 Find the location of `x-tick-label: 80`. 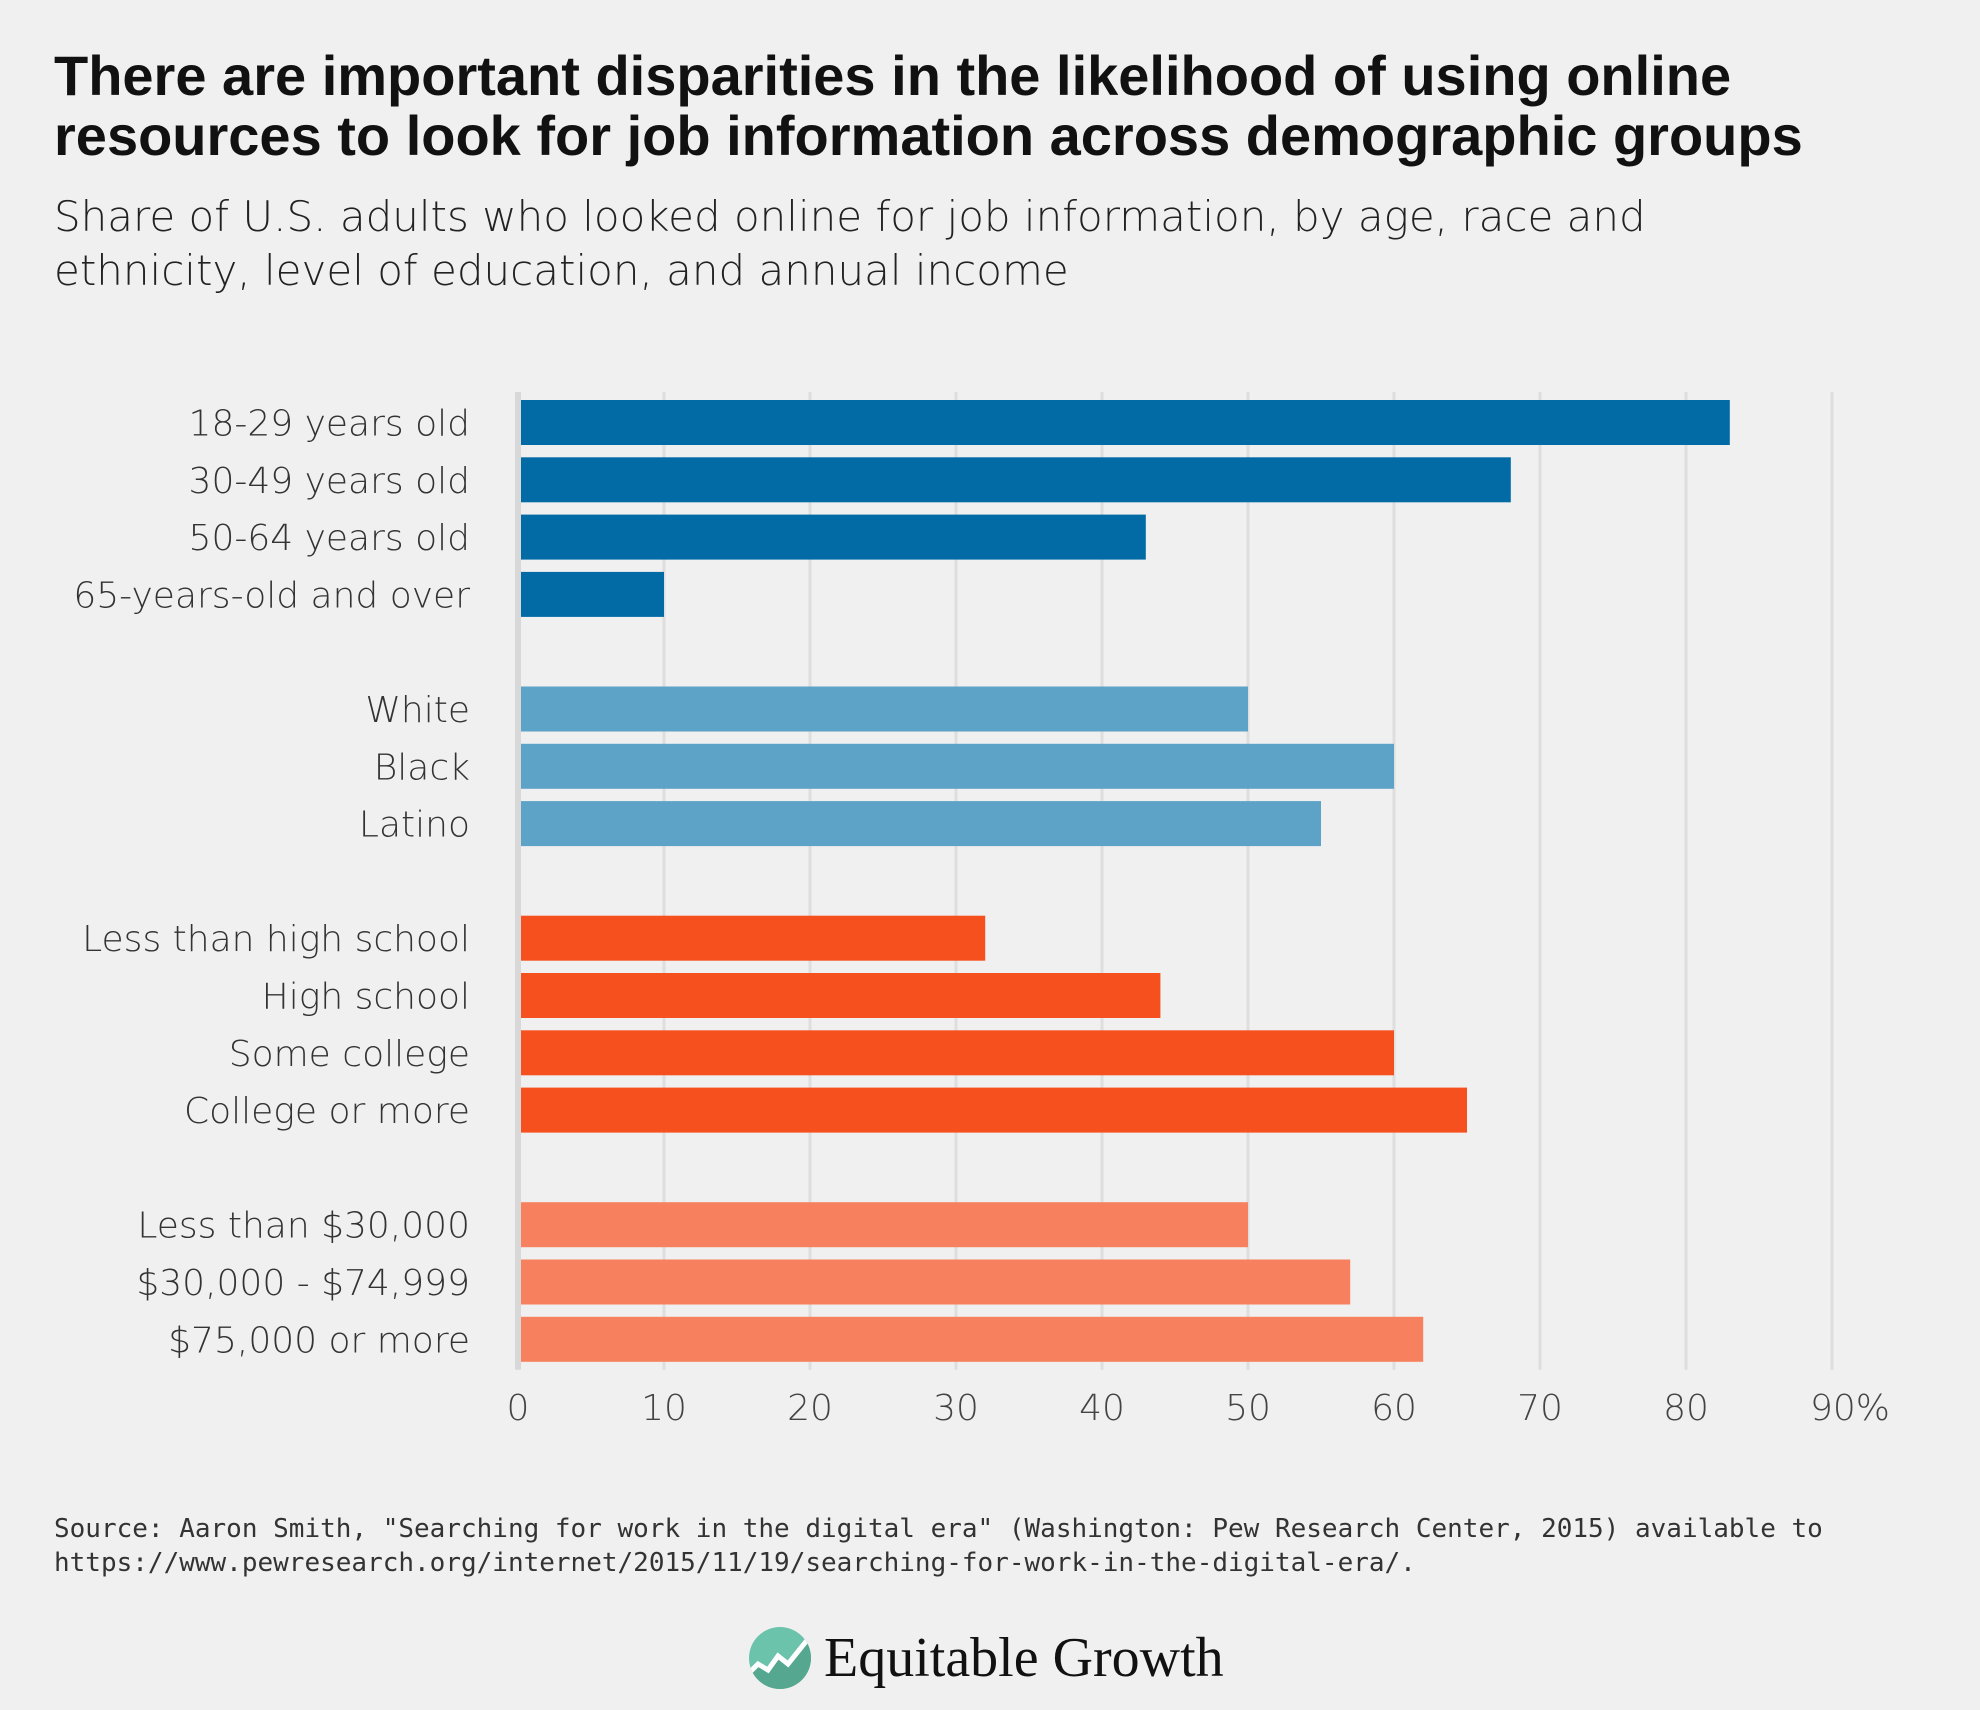

x-tick-label: 80 is located at coordinates (1686, 1408).